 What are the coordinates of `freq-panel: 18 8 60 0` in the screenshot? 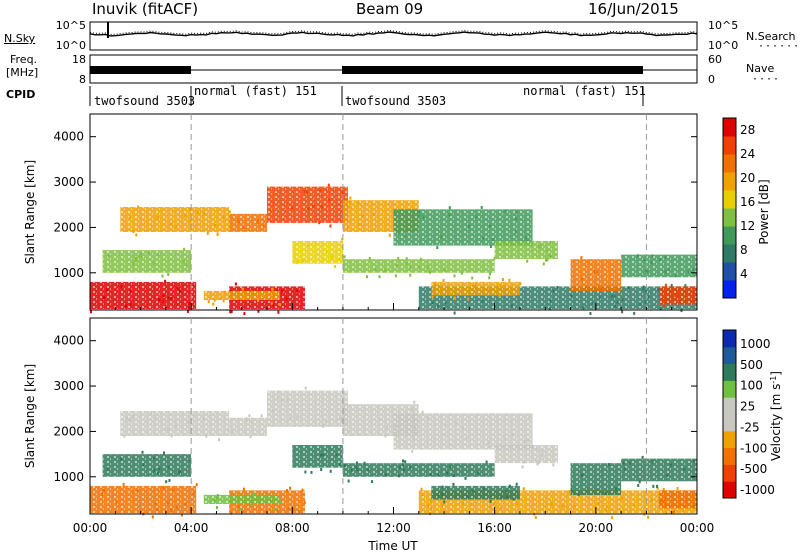 It's located at (397, 69).